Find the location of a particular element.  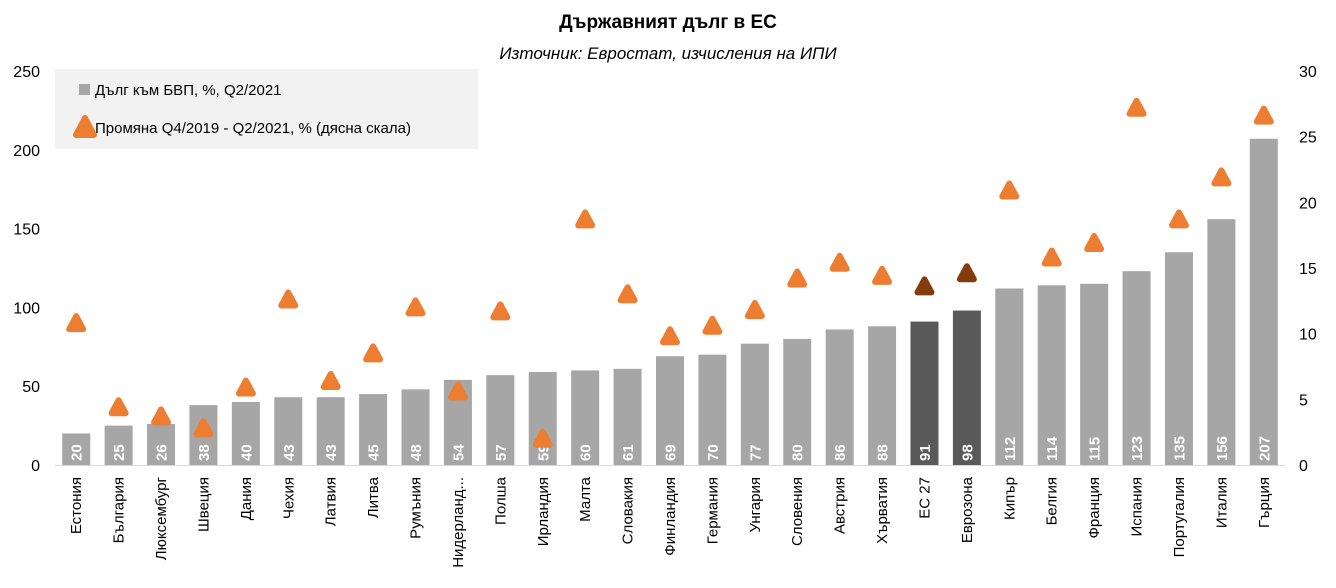

category-tick-label: Литва is located at coordinates (373, 497).